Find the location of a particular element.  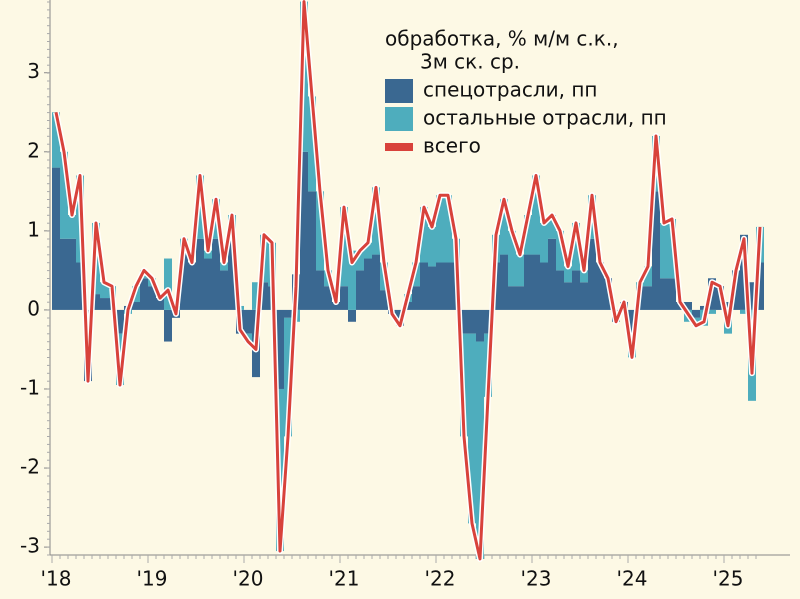

legend-label: спецотрасли, пп is located at coordinates (510, 90).